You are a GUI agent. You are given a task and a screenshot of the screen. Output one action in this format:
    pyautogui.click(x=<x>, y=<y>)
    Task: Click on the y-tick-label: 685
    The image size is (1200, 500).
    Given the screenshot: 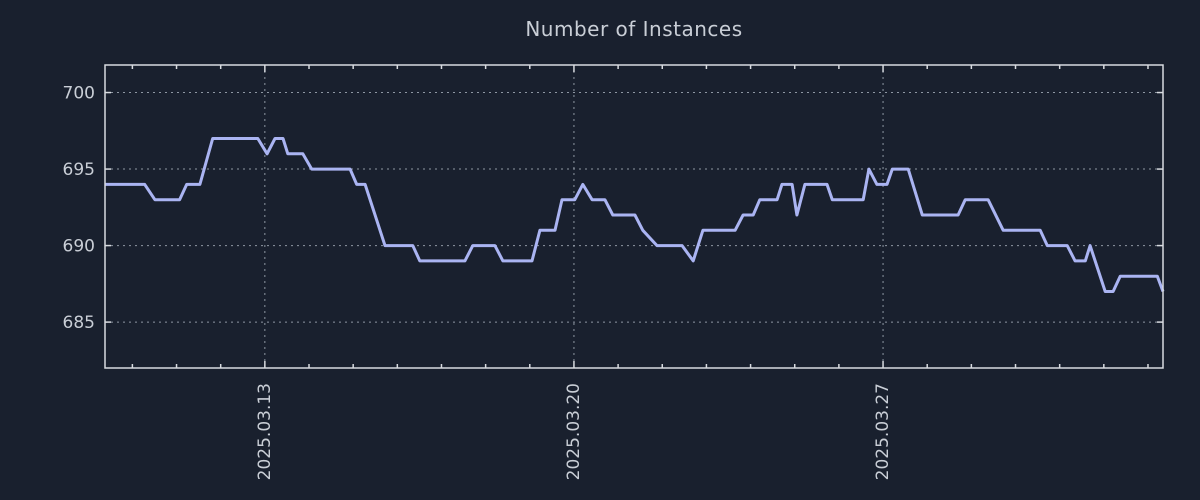 What is the action you would take?
    pyautogui.click(x=79, y=323)
    